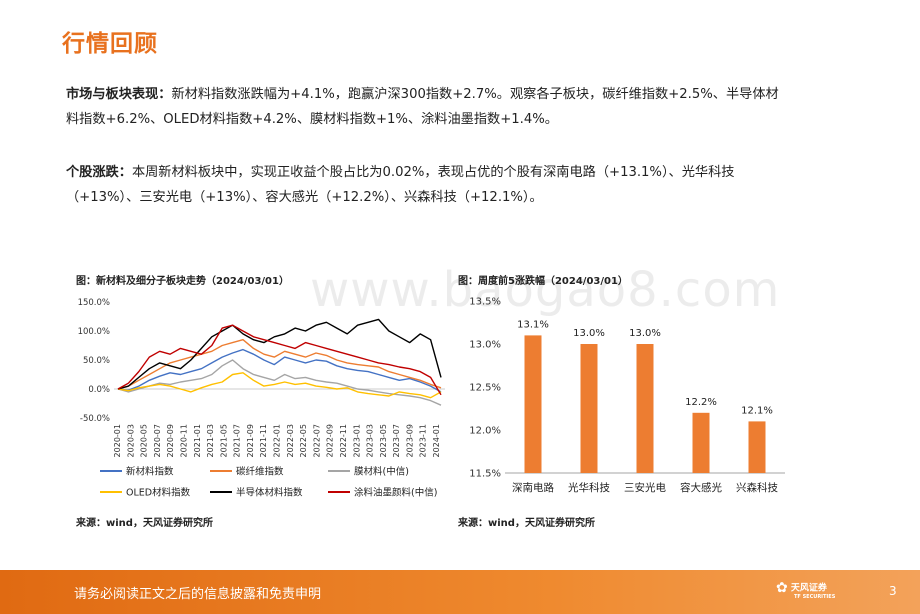  What do you see at coordinates (485, 388) in the screenshot?
I see `y-tick-label: 12.5%` at bounding box center [485, 388].